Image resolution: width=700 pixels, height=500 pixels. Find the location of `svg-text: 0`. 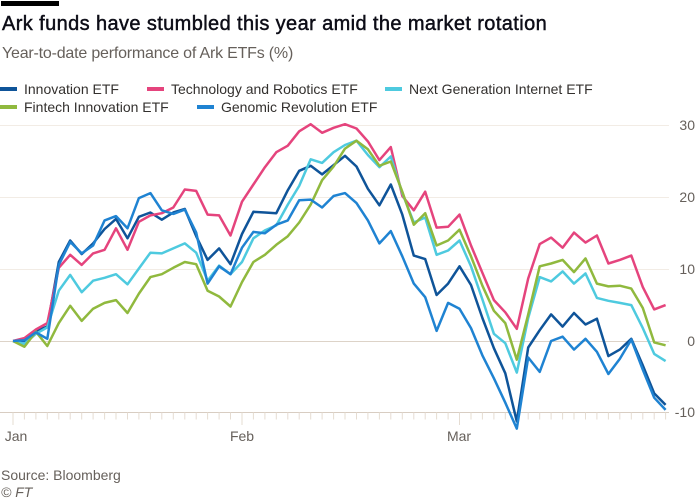

svg-text: 0 is located at coordinates (691, 341).